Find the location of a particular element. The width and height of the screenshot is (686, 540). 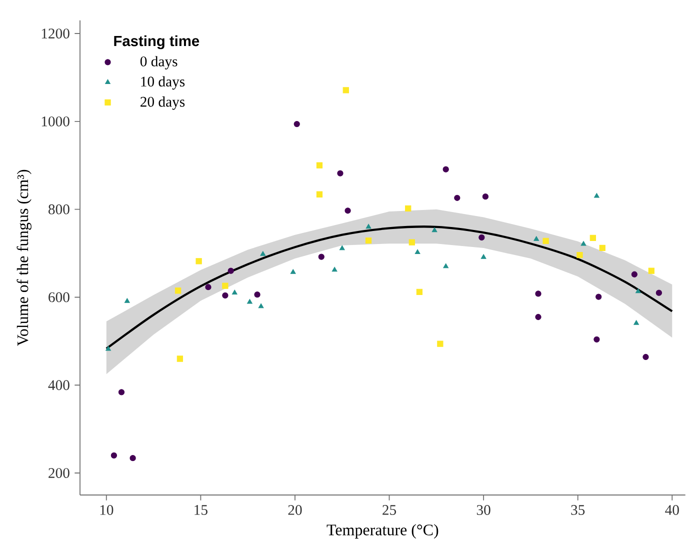

x-tick-label: 10 is located at coordinates (107, 510).